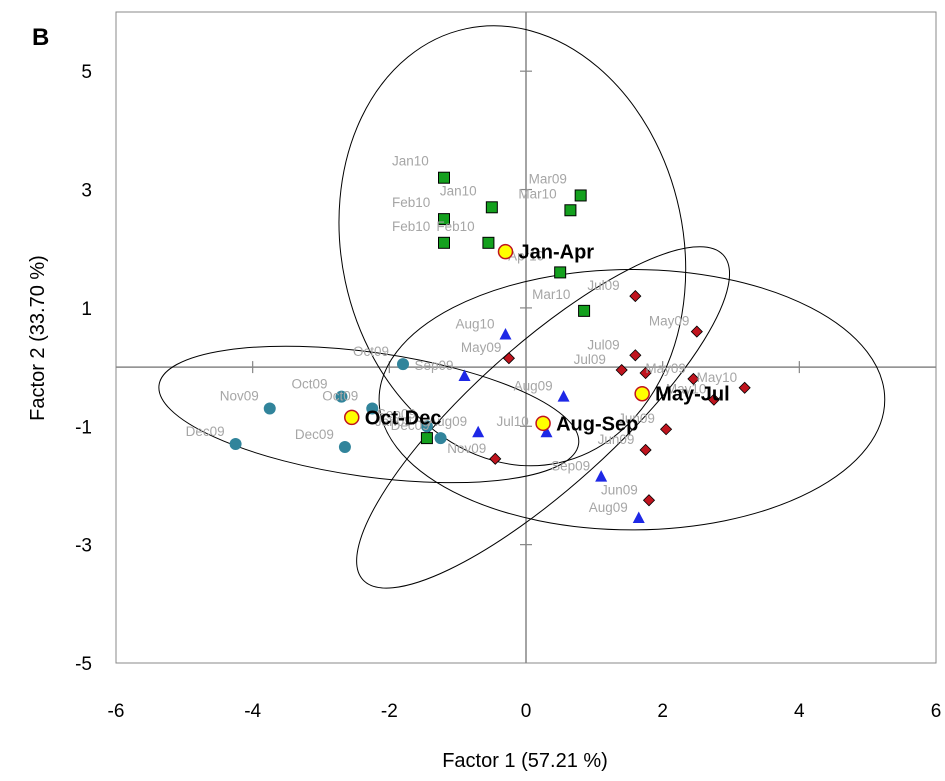 The image size is (945, 781). Describe the element at coordinates (537, 338) in the screenshot. I see `group-centroids: Jan-Apr May-Jul Aug-Sep Oct-Dec` at that location.